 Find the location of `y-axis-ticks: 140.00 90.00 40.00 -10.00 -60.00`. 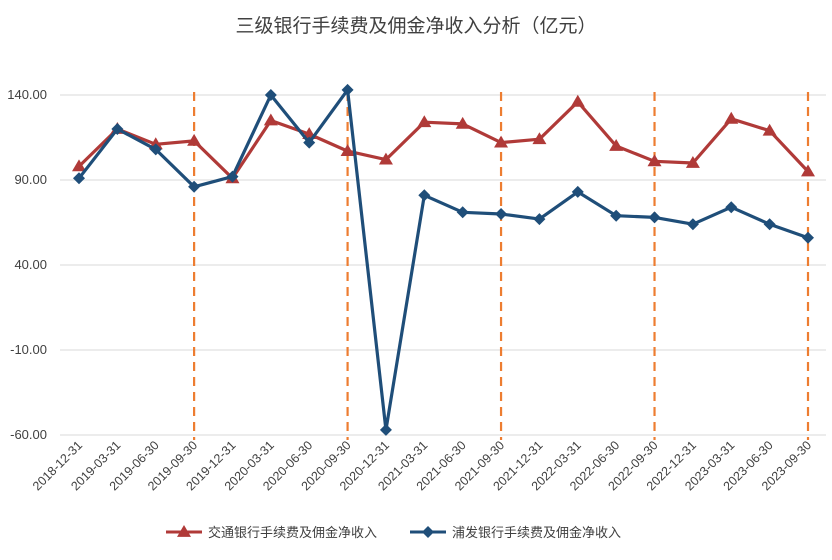

y-axis-ticks: 140.00 90.00 40.00 -10.00 -60.00 is located at coordinates (27, 264).